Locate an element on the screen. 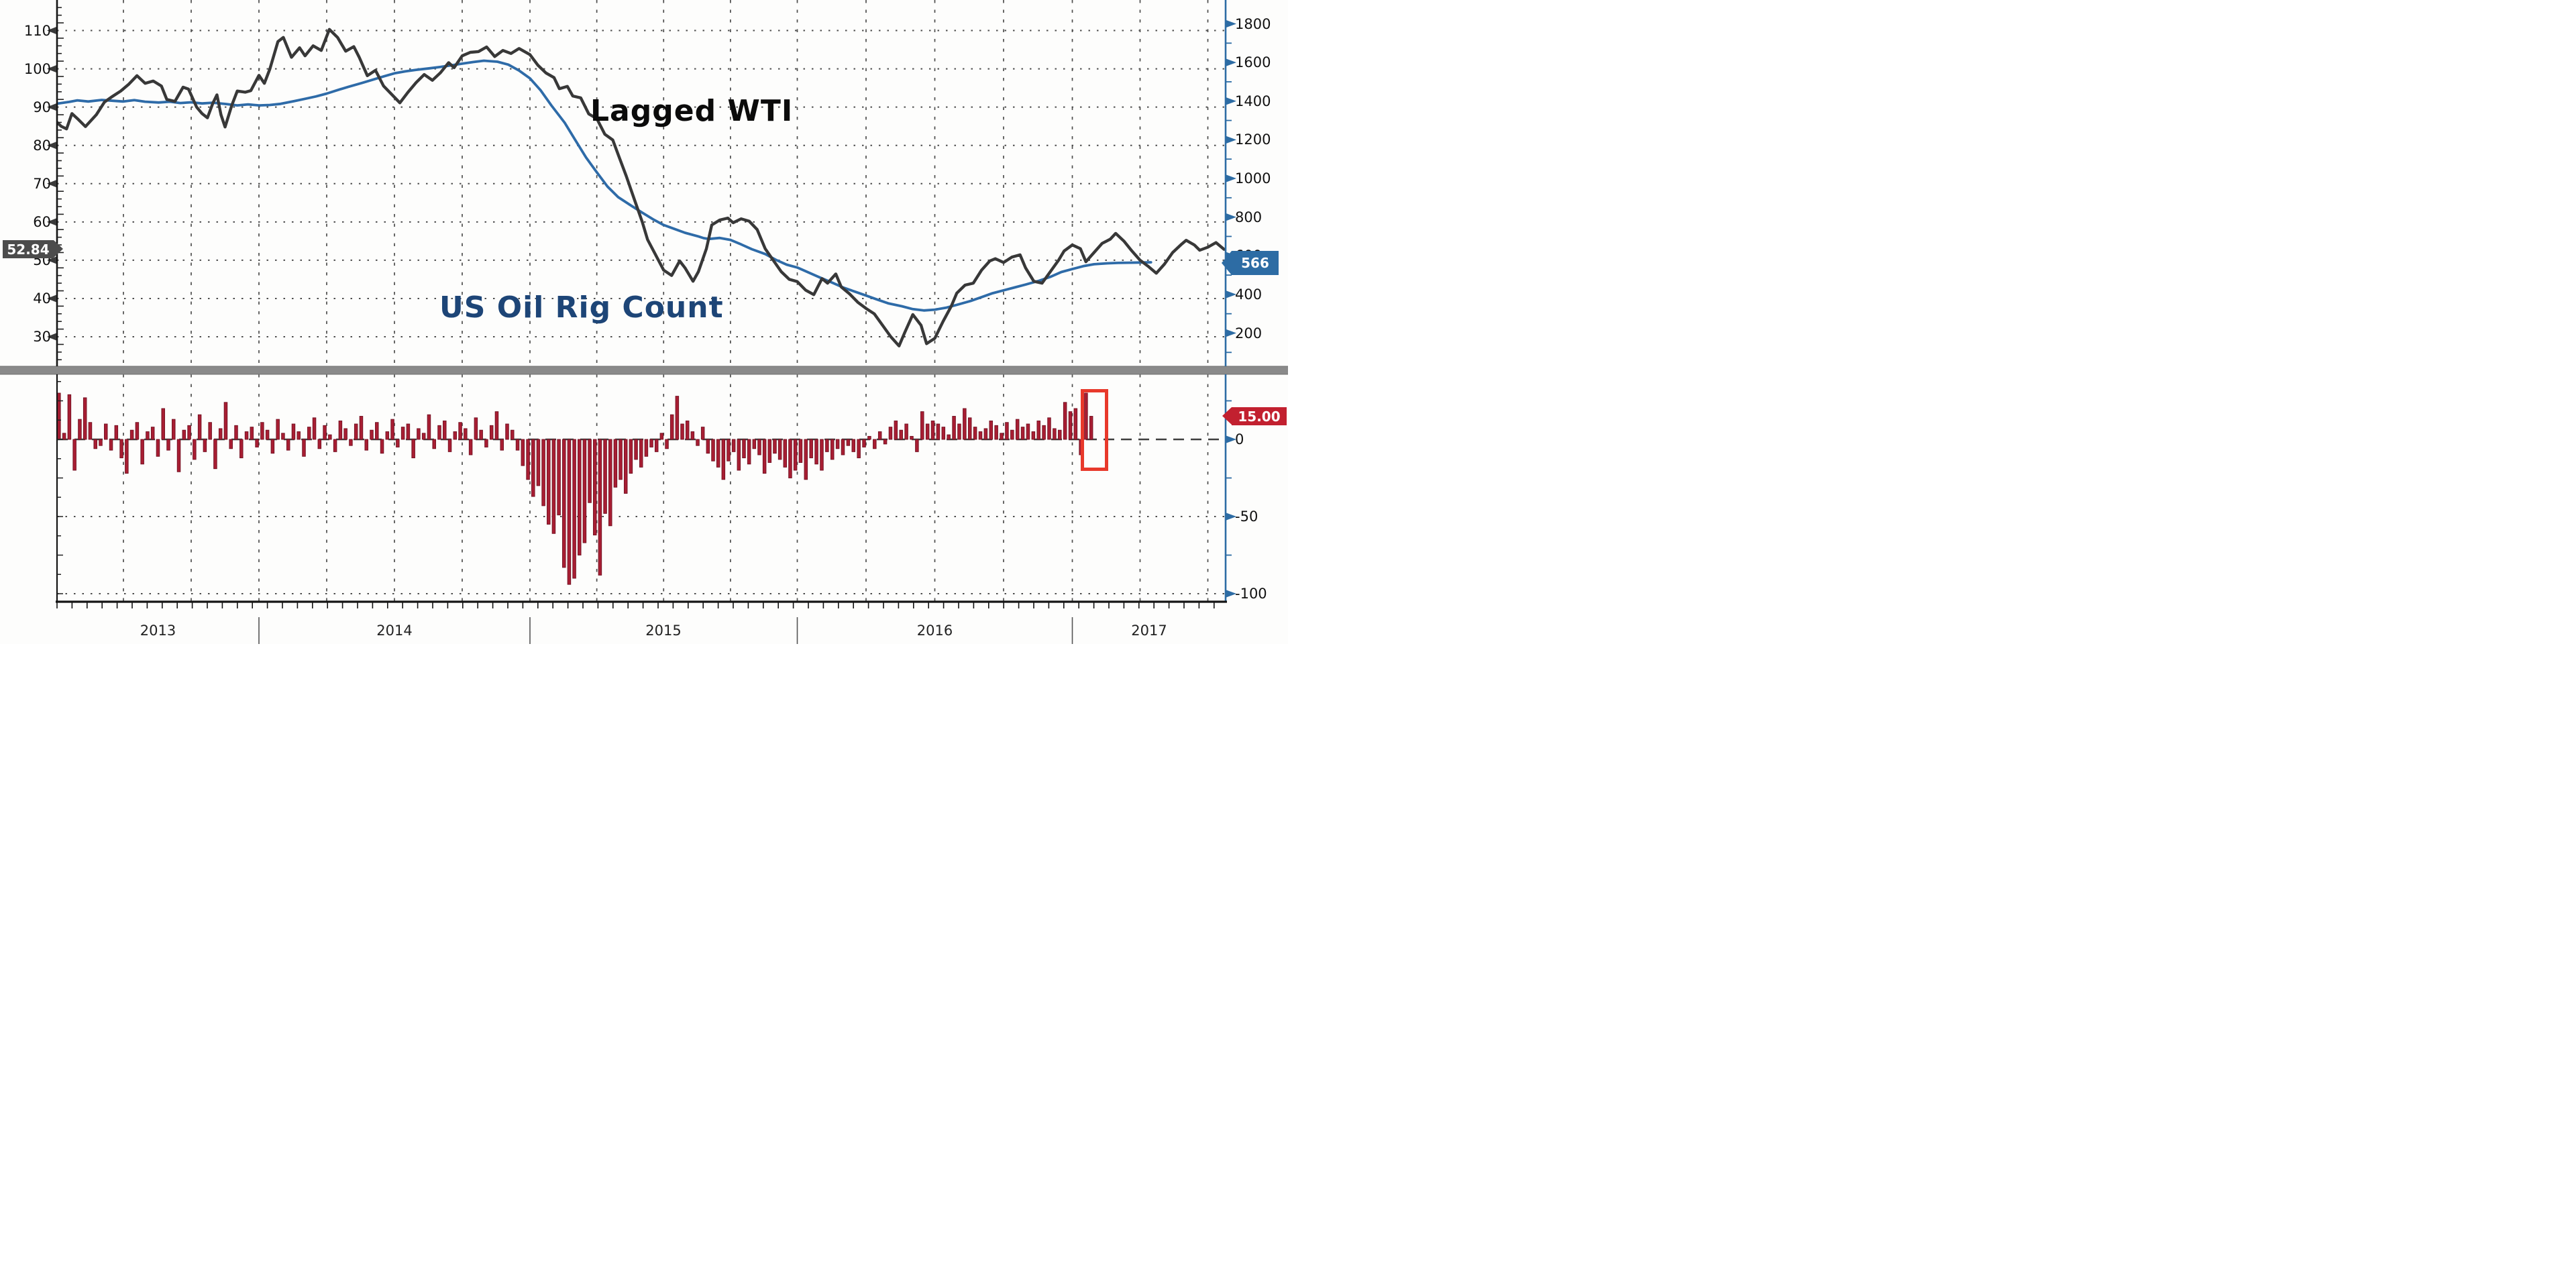 This screenshot has height=1288, width=2576. year-label-2013: 2013 is located at coordinates (158, 631).